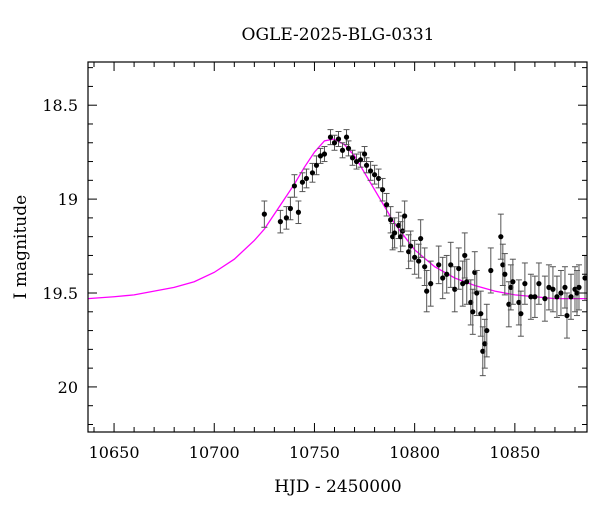  What do you see at coordinates (338, 487) in the screenshot?
I see `x-axis-label: HJD - 2450000` at bounding box center [338, 487].